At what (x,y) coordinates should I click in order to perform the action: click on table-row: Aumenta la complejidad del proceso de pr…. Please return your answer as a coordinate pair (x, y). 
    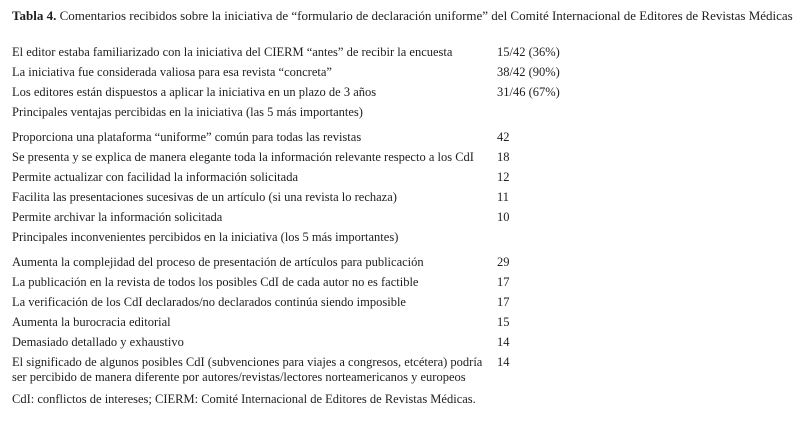
    Looking at the image, I should click on (407, 262).